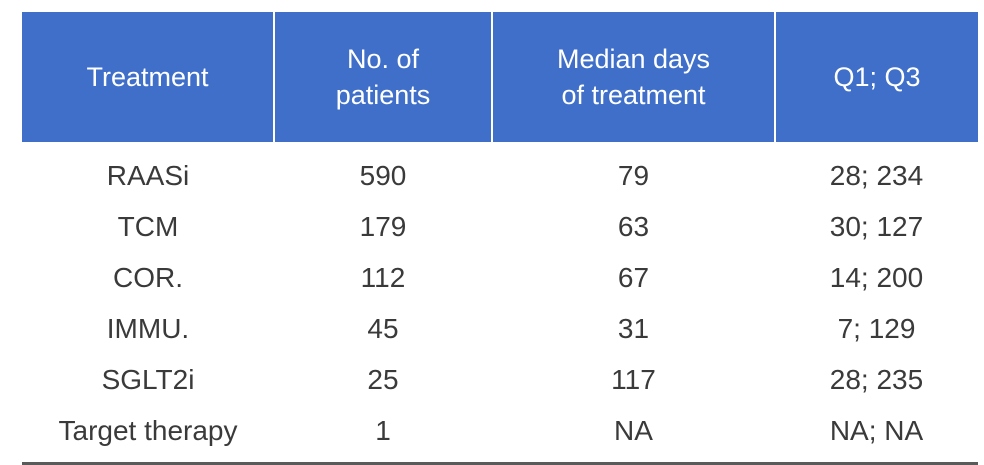  Describe the element at coordinates (633, 328) in the screenshot. I see `cell-median-days: 31` at that location.